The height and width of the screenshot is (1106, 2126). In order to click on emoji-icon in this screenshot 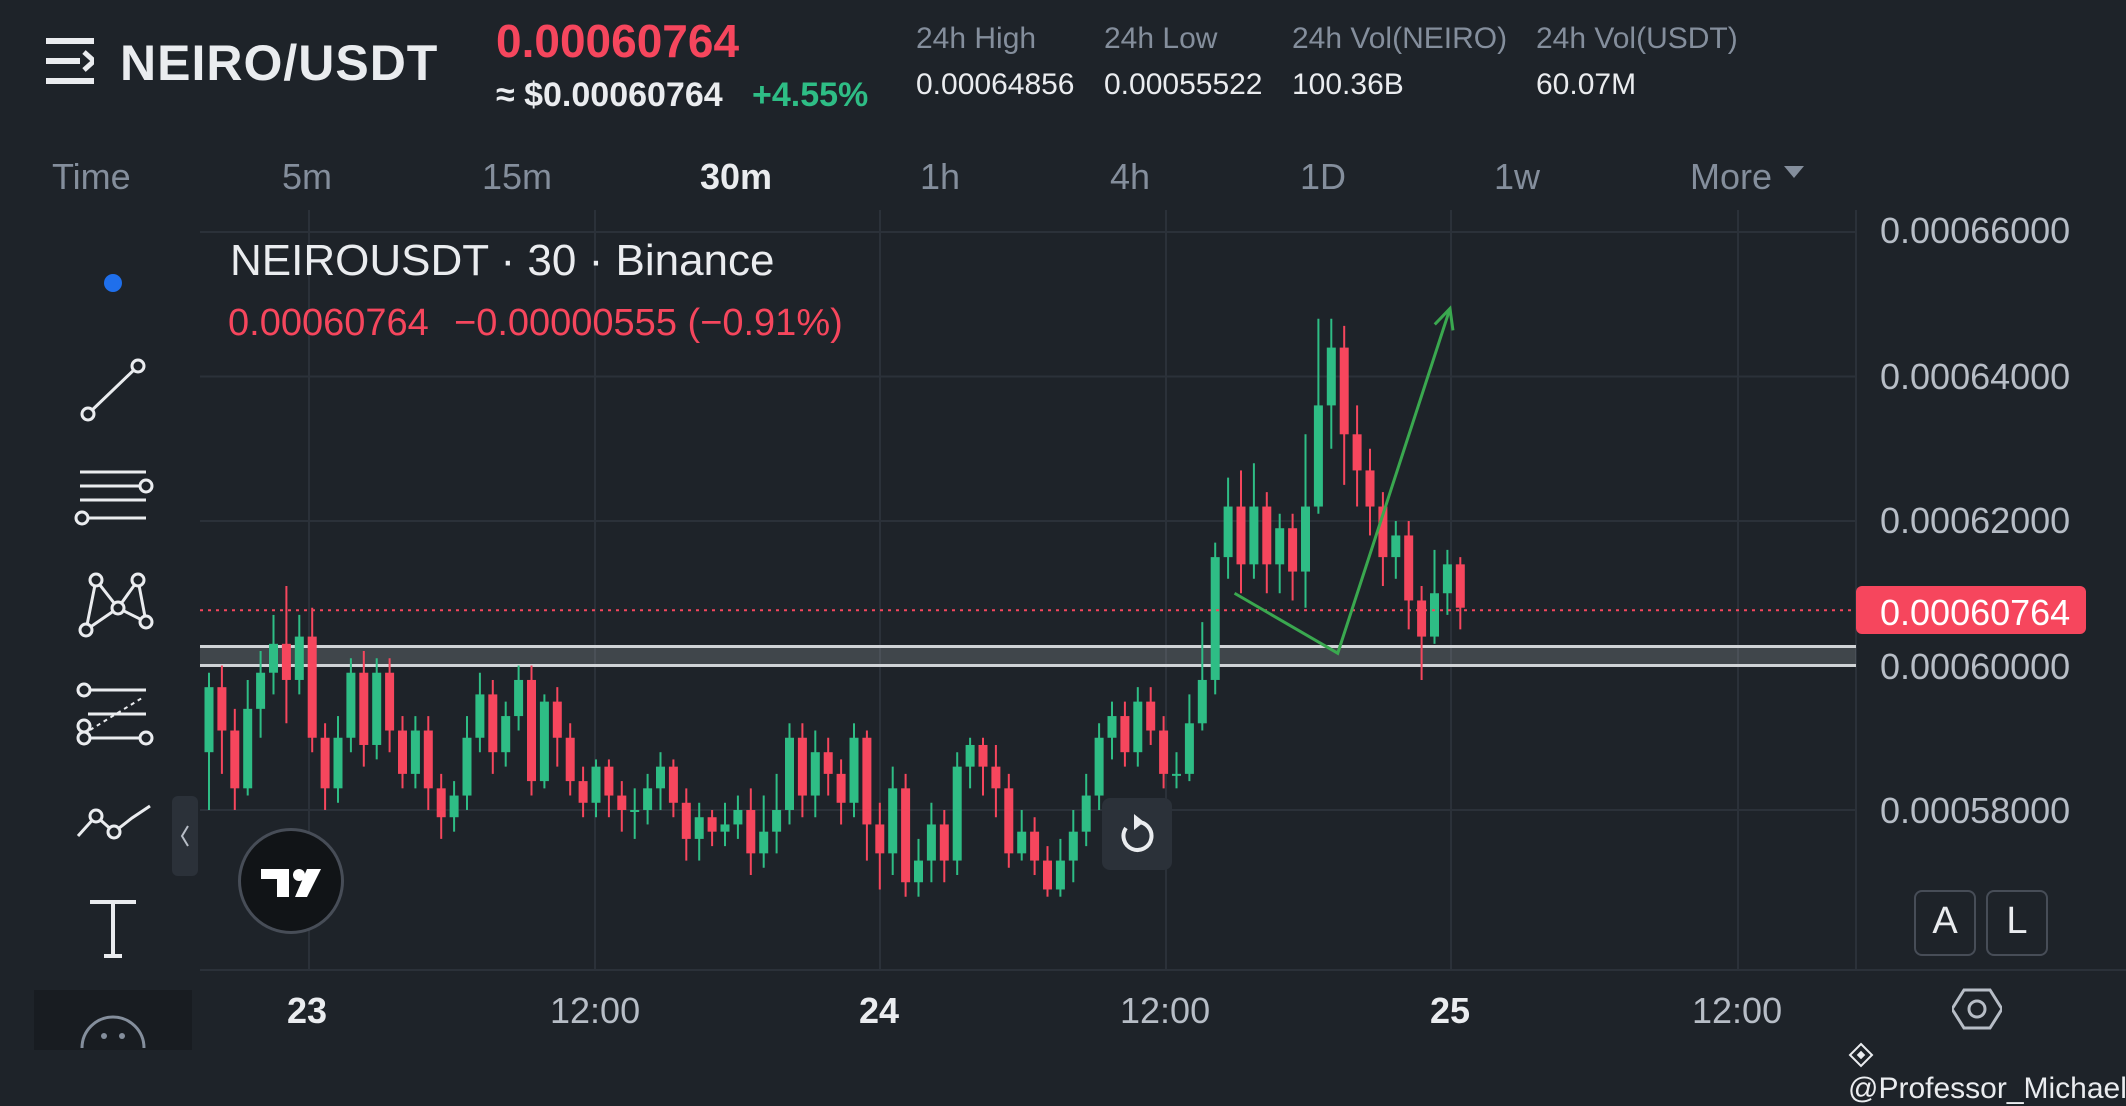, I will do `click(113, 1024)`.